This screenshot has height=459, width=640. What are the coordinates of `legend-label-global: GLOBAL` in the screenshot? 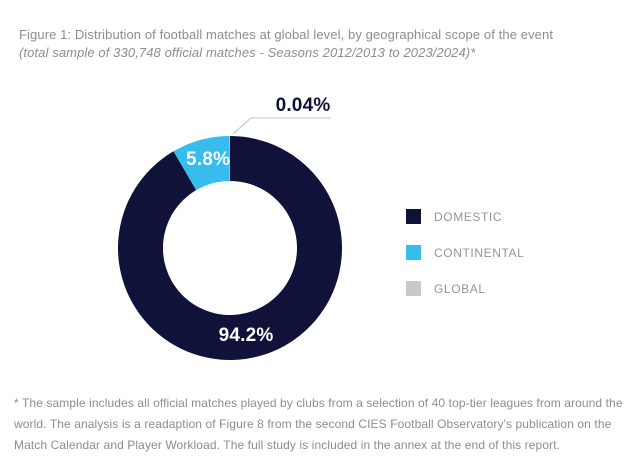 It's located at (460, 288).